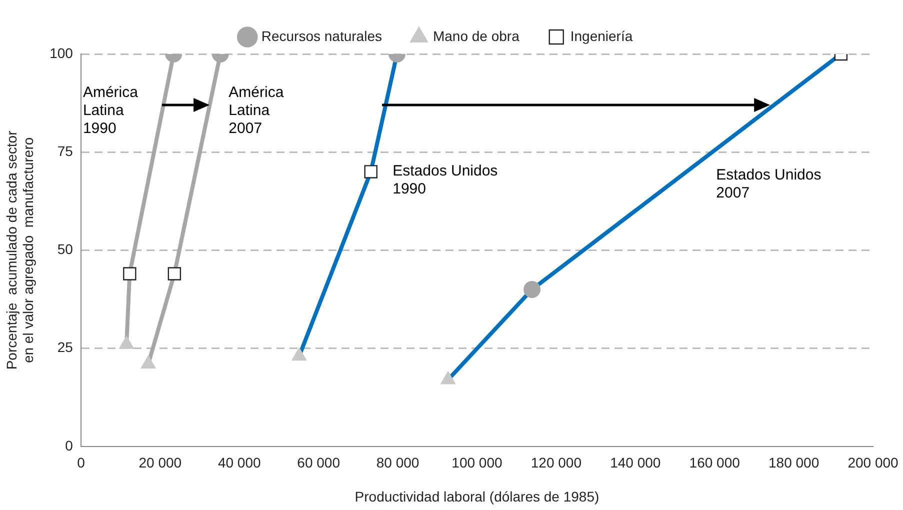 The image size is (903, 510). I want to click on x-tick-label: 20 000, so click(160, 462).